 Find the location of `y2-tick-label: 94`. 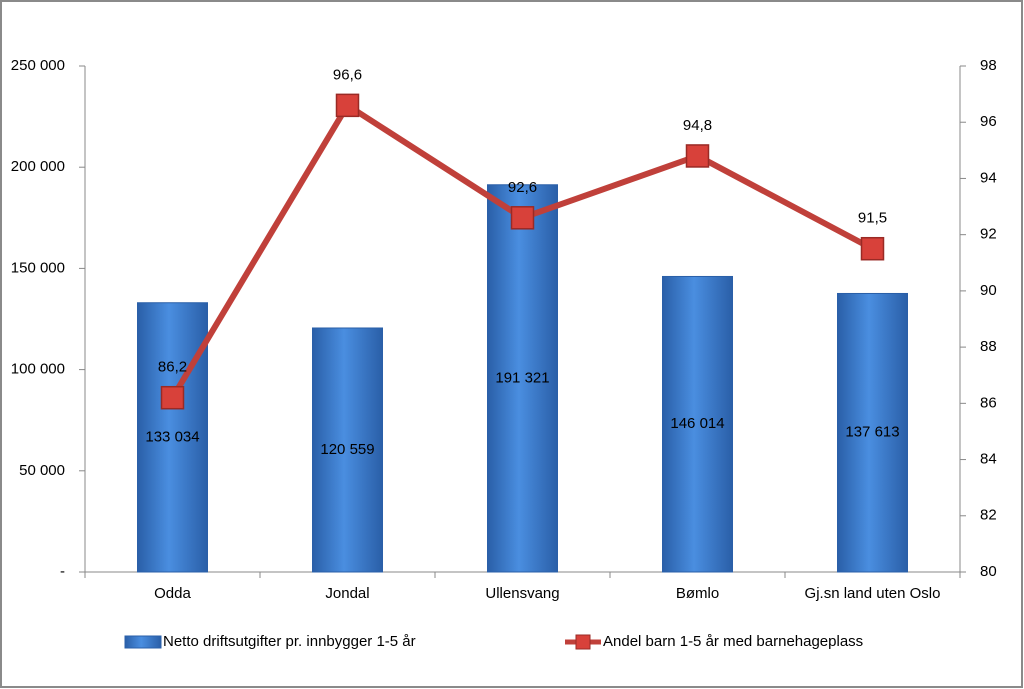

y2-tick-label: 94 is located at coordinates (988, 177).